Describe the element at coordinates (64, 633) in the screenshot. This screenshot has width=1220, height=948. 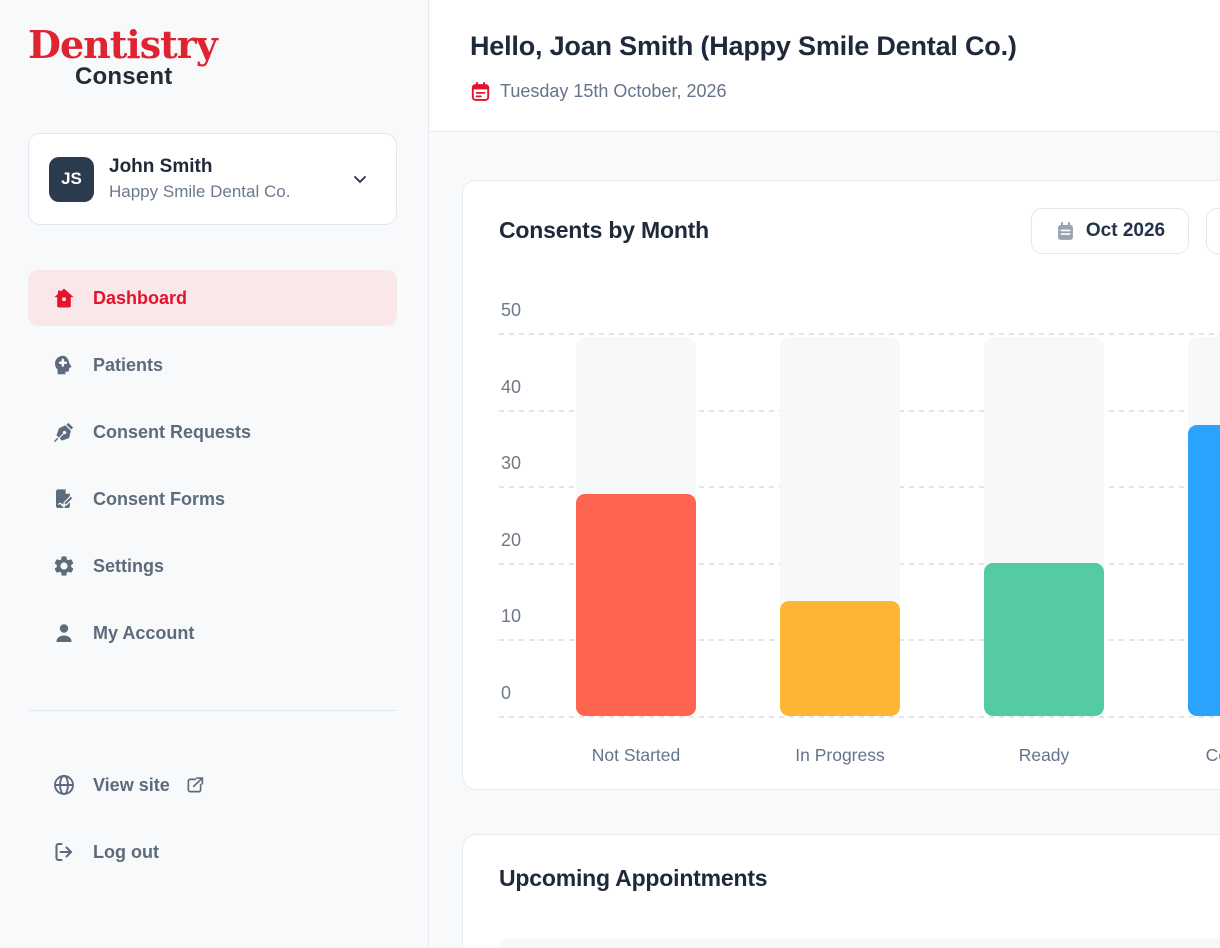
I see `person-icon` at that location.